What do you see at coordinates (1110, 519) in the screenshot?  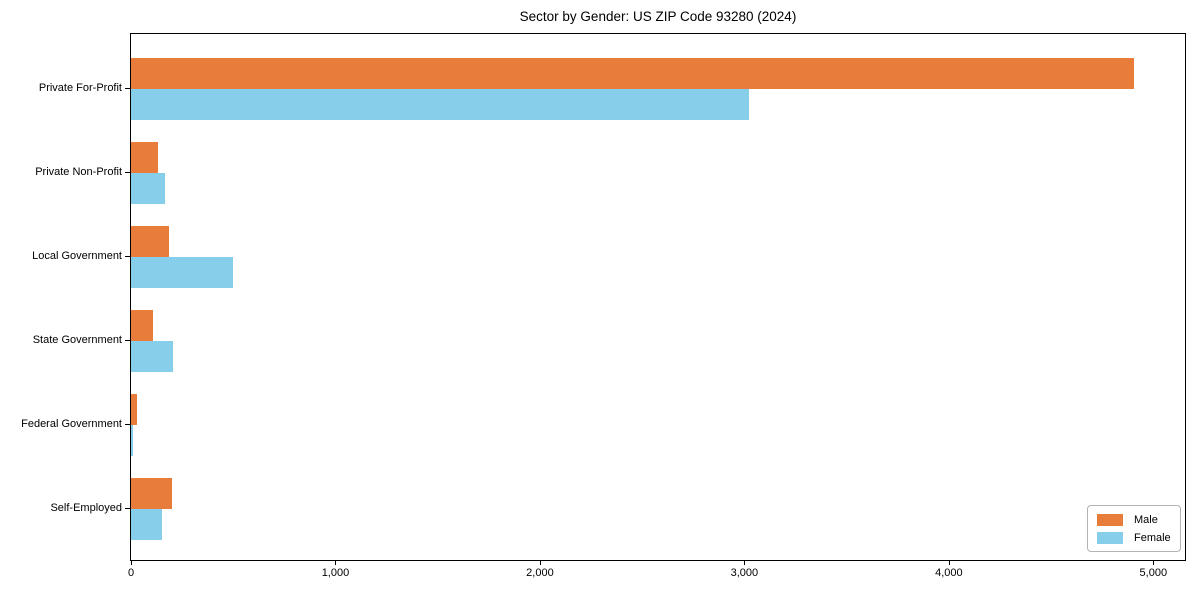 I see `male-swatch-icon` at bounding box center [1110, 519].